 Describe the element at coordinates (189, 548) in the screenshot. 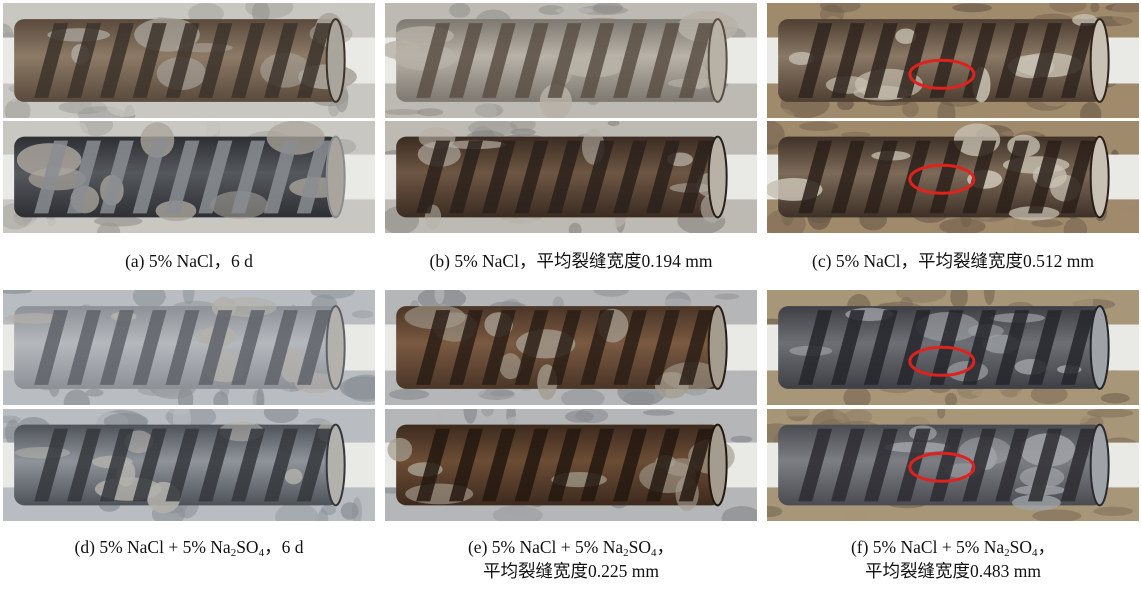

I see `panel-caption: (d) 5% NaCl + 5% Na2SO4，6 d` at that location.